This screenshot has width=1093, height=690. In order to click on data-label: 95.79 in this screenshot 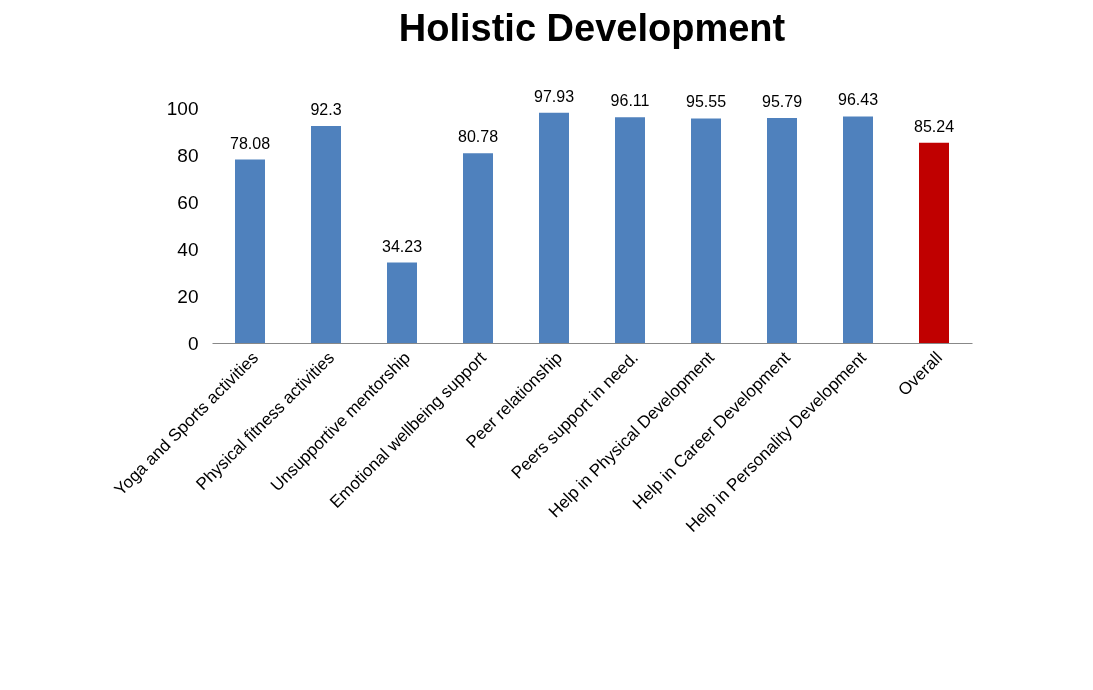, I will do `click(782, 101)`.